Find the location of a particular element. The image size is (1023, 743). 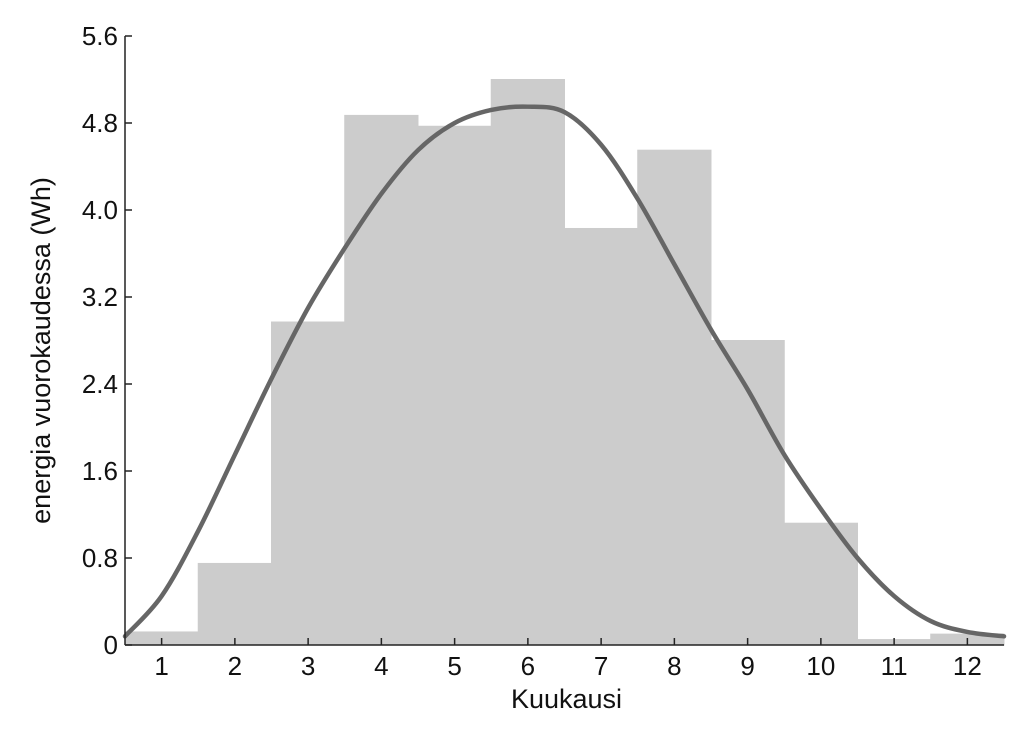

x-tick-label: 7 is located at coordinates (601, 666).